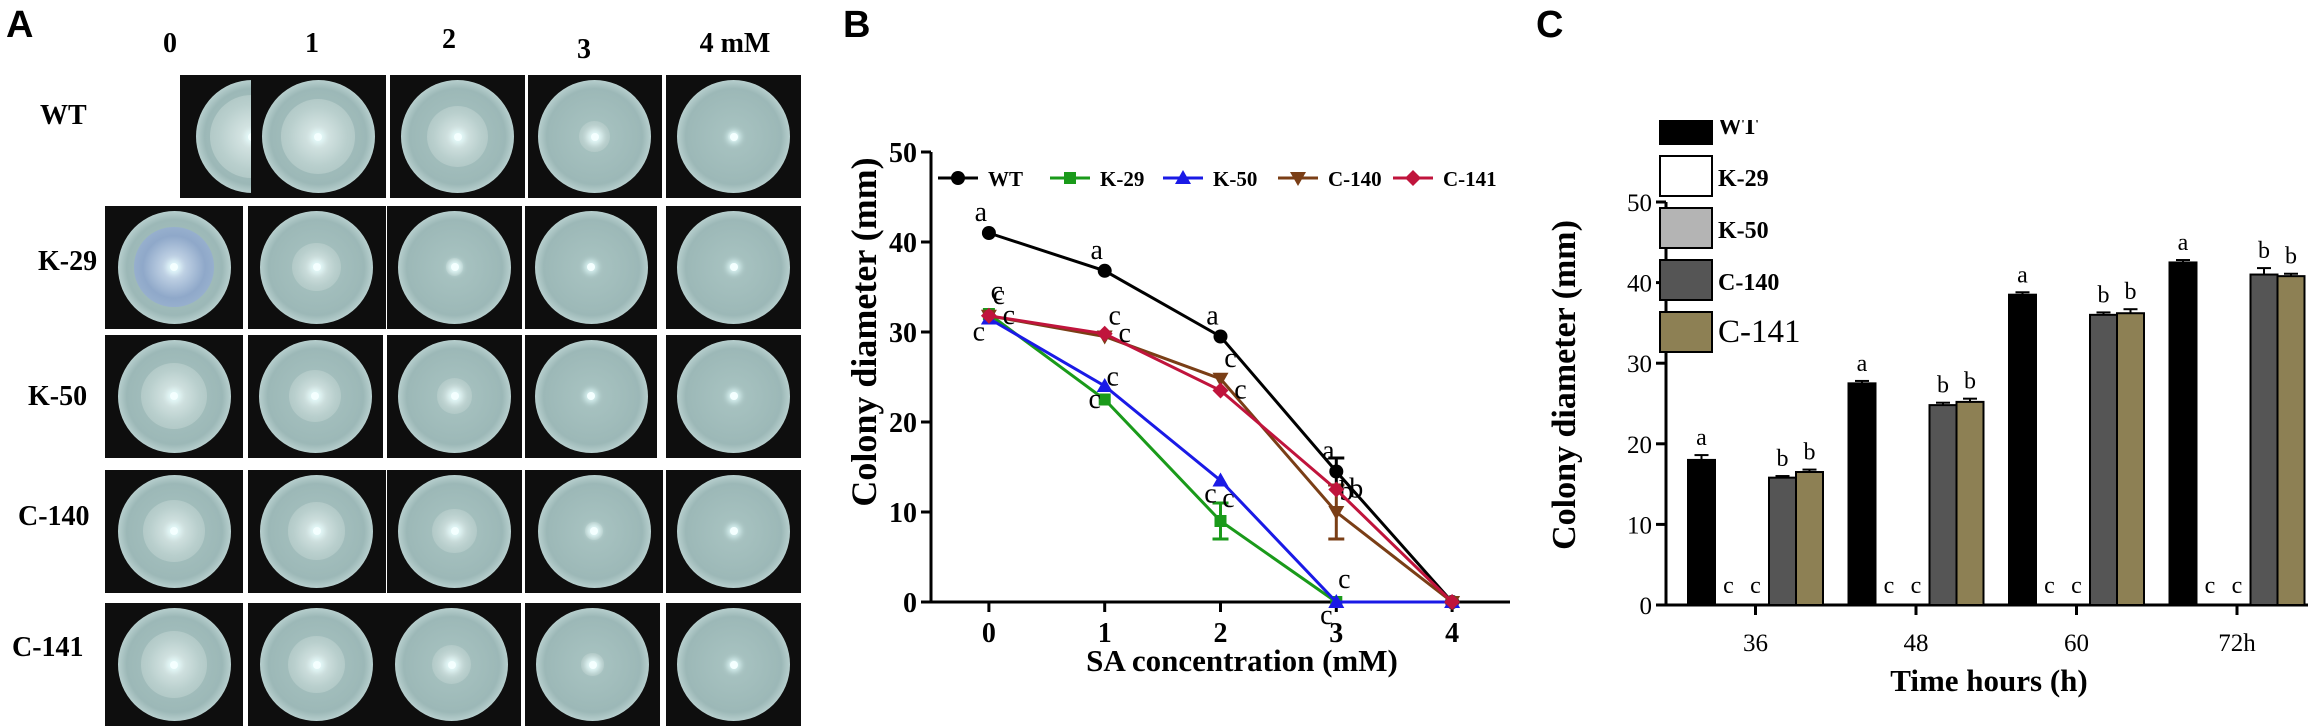  I want to click on column-header-2: 2, so click(449, 39).